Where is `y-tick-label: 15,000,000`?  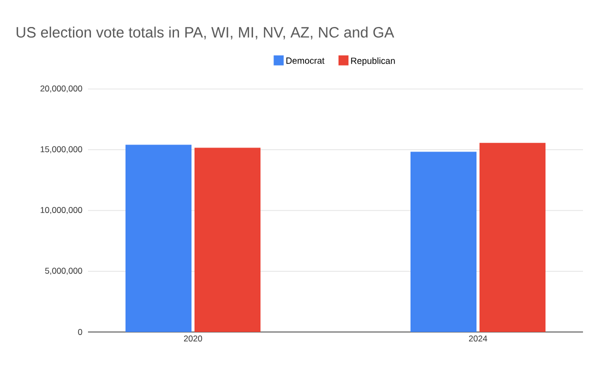 y-tick-label: 15,000,000 is located at coordinates (61, 150).